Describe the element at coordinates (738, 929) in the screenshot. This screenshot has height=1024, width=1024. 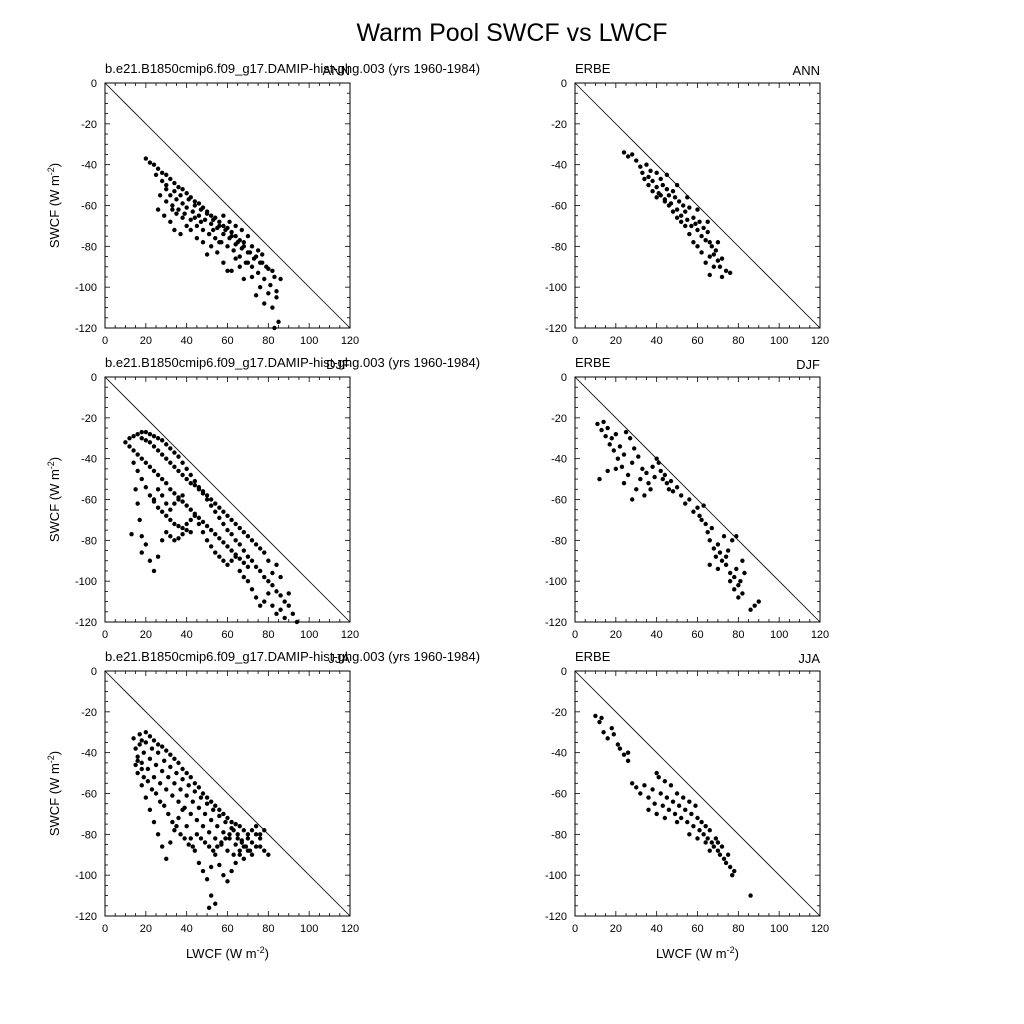
I see `x-tick-label: 80` at that location.